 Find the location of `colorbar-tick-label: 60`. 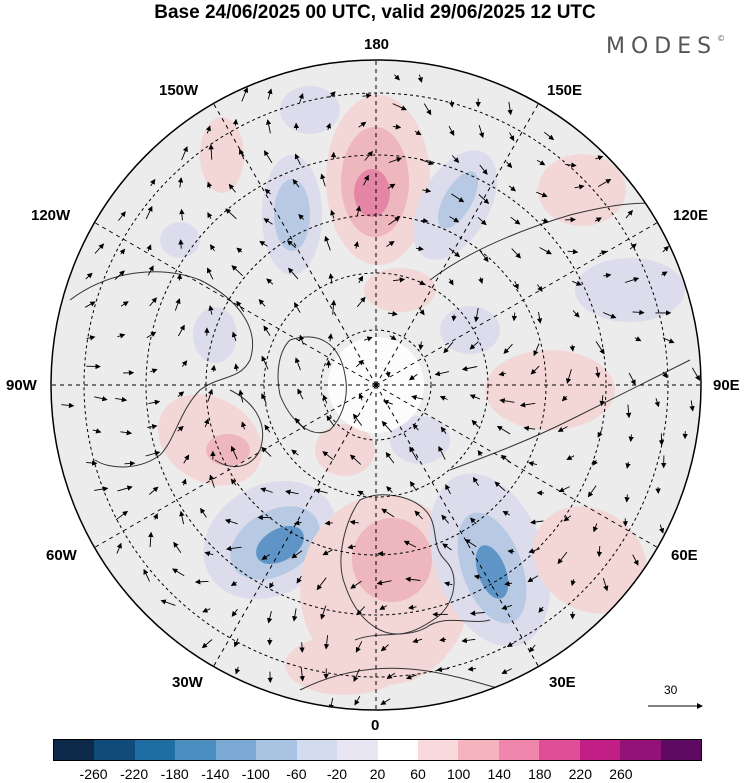

colorbar-tick-label: 60 is located at coordinates (418, 774).